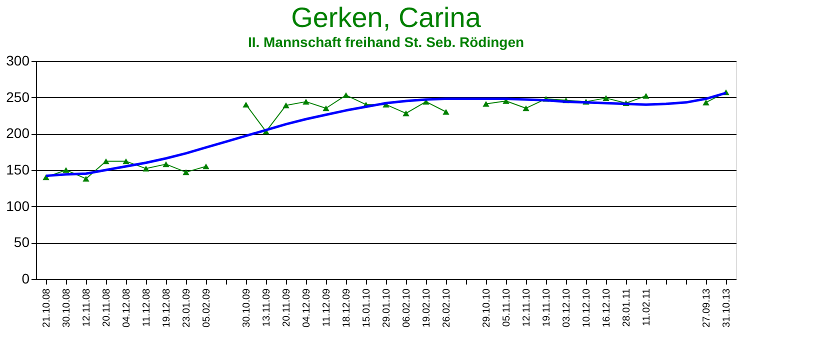 The image size is (819, 350). What do you see at coordinates (18, 60) in the screenshot?
I see `y-tick-label: 300` at bounding box center [18, 60].